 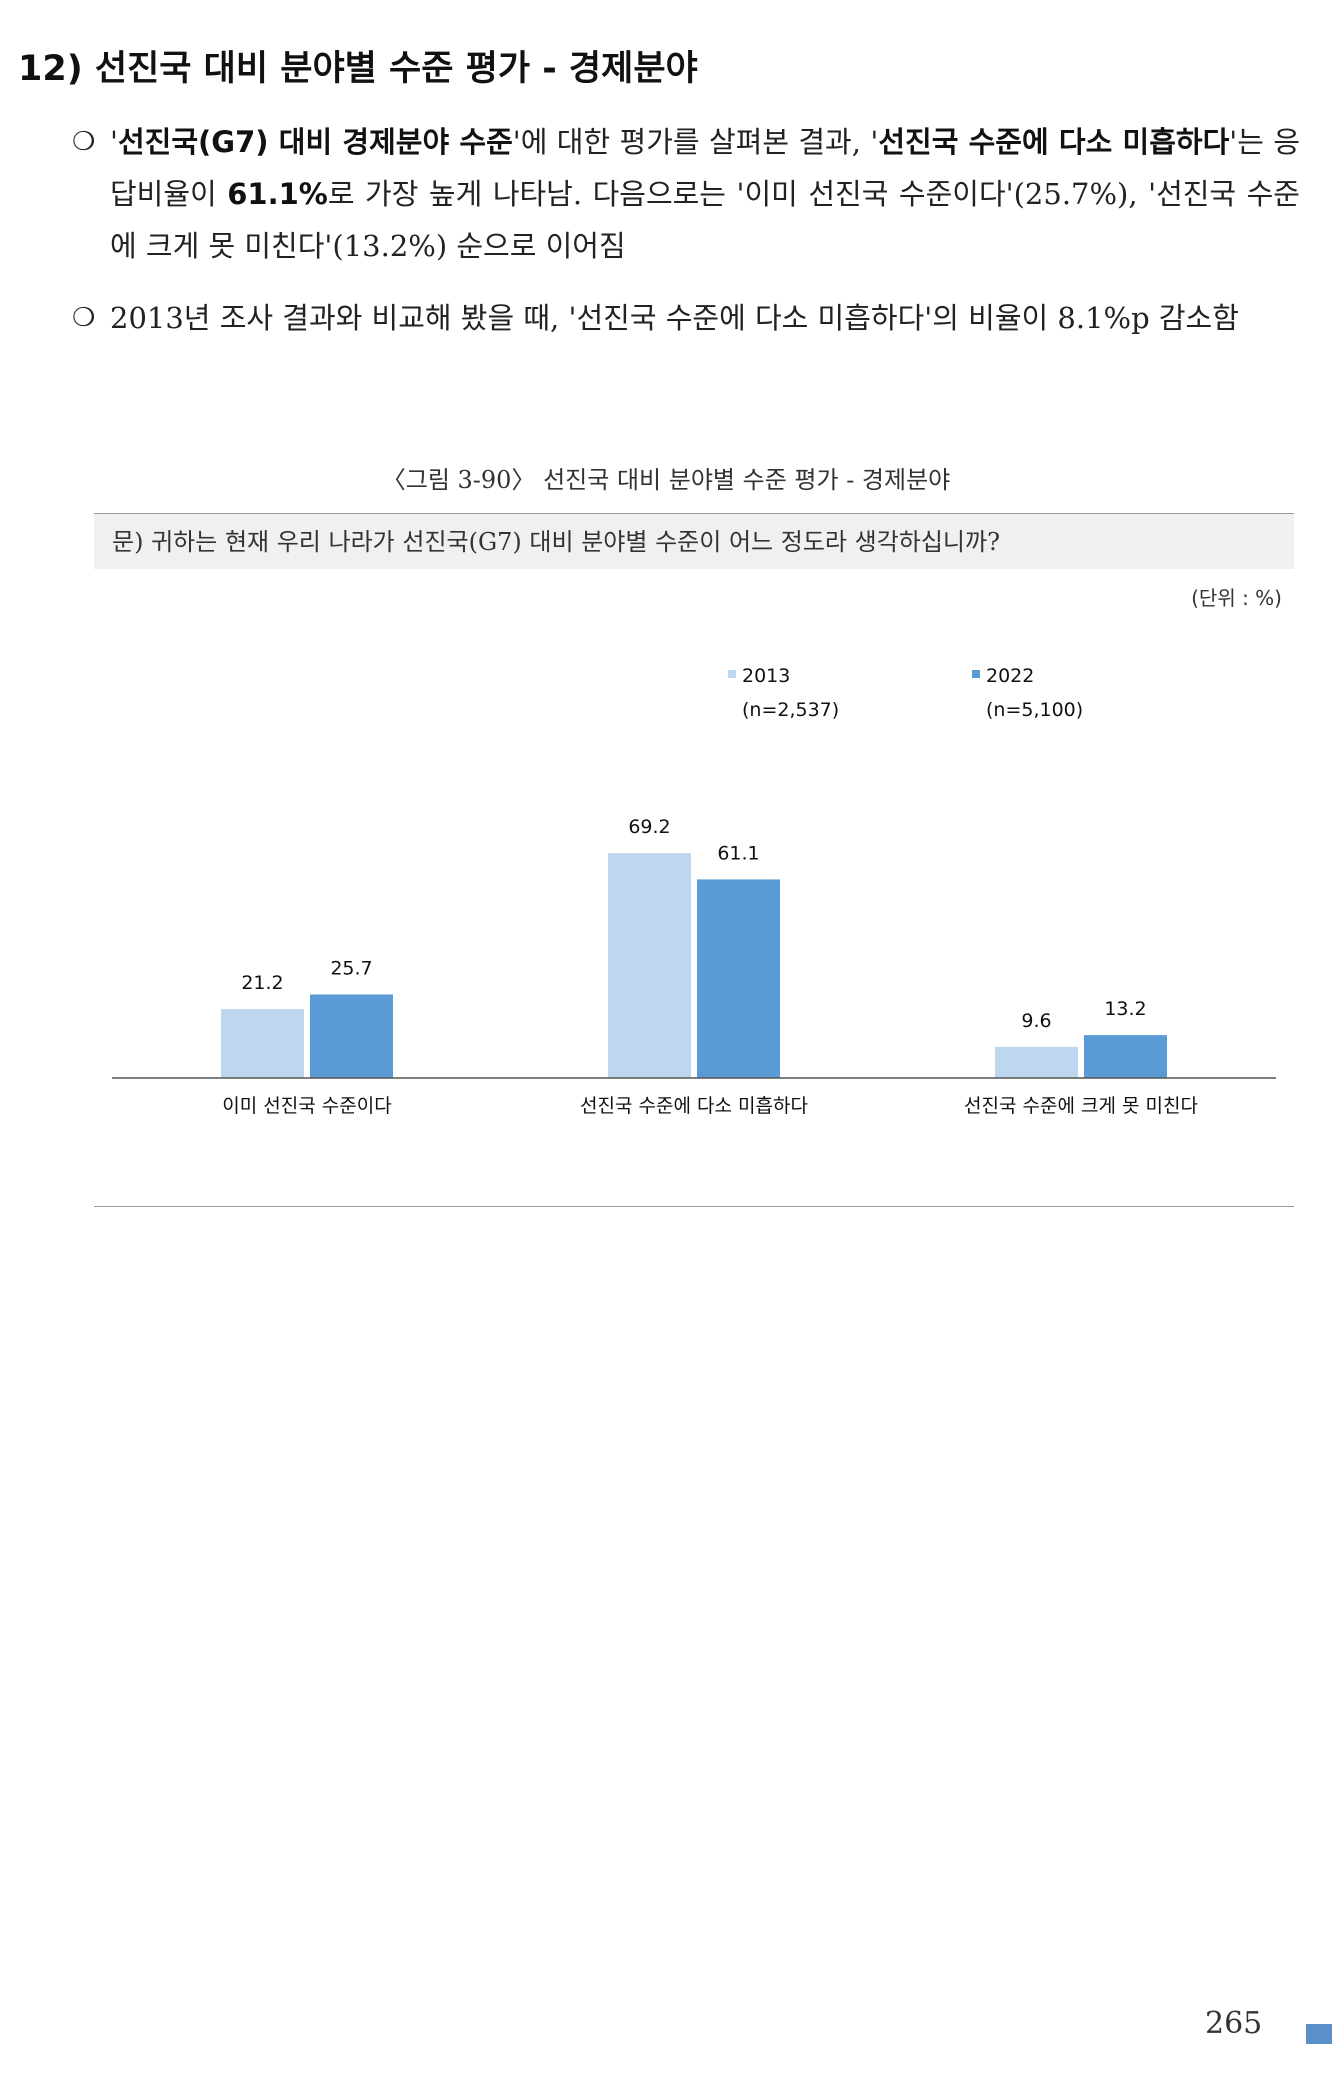 I want to click on figure-title: 〈그림 3-90〉 선진국 대비 분야별 수준 평가 - 경제분야, so click(x=666, y=480).